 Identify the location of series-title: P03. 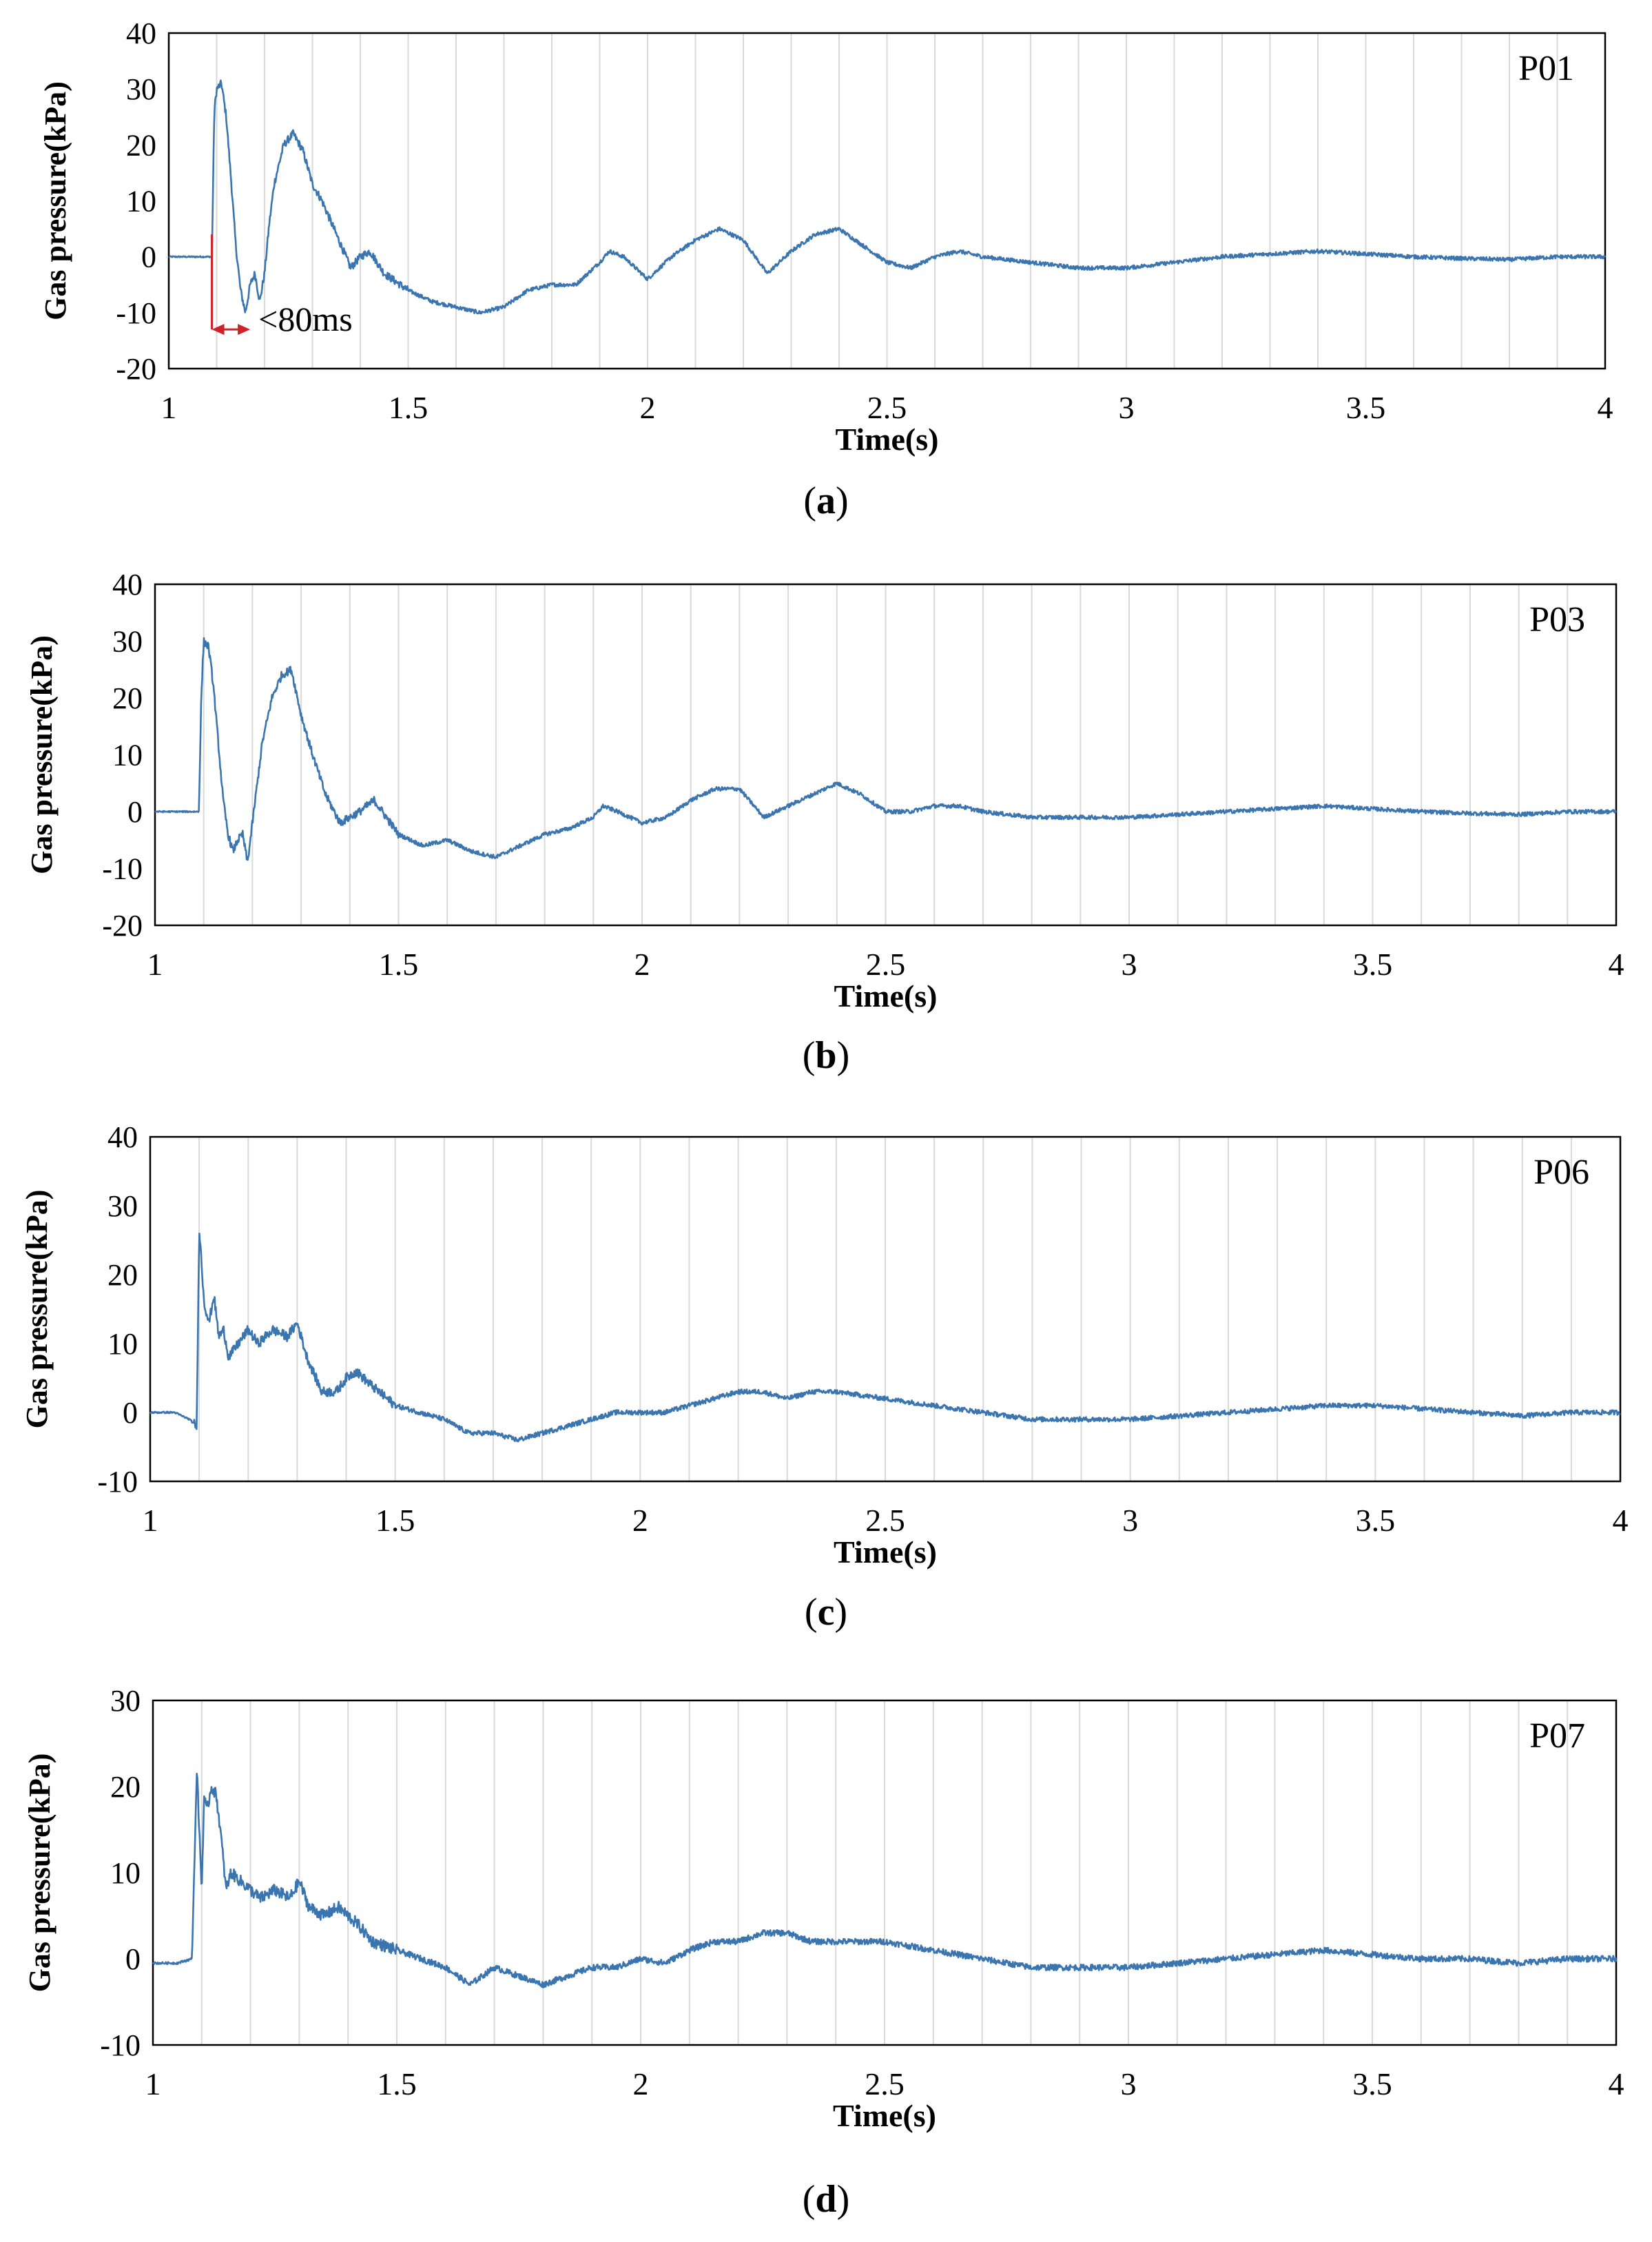
(1557, 619).